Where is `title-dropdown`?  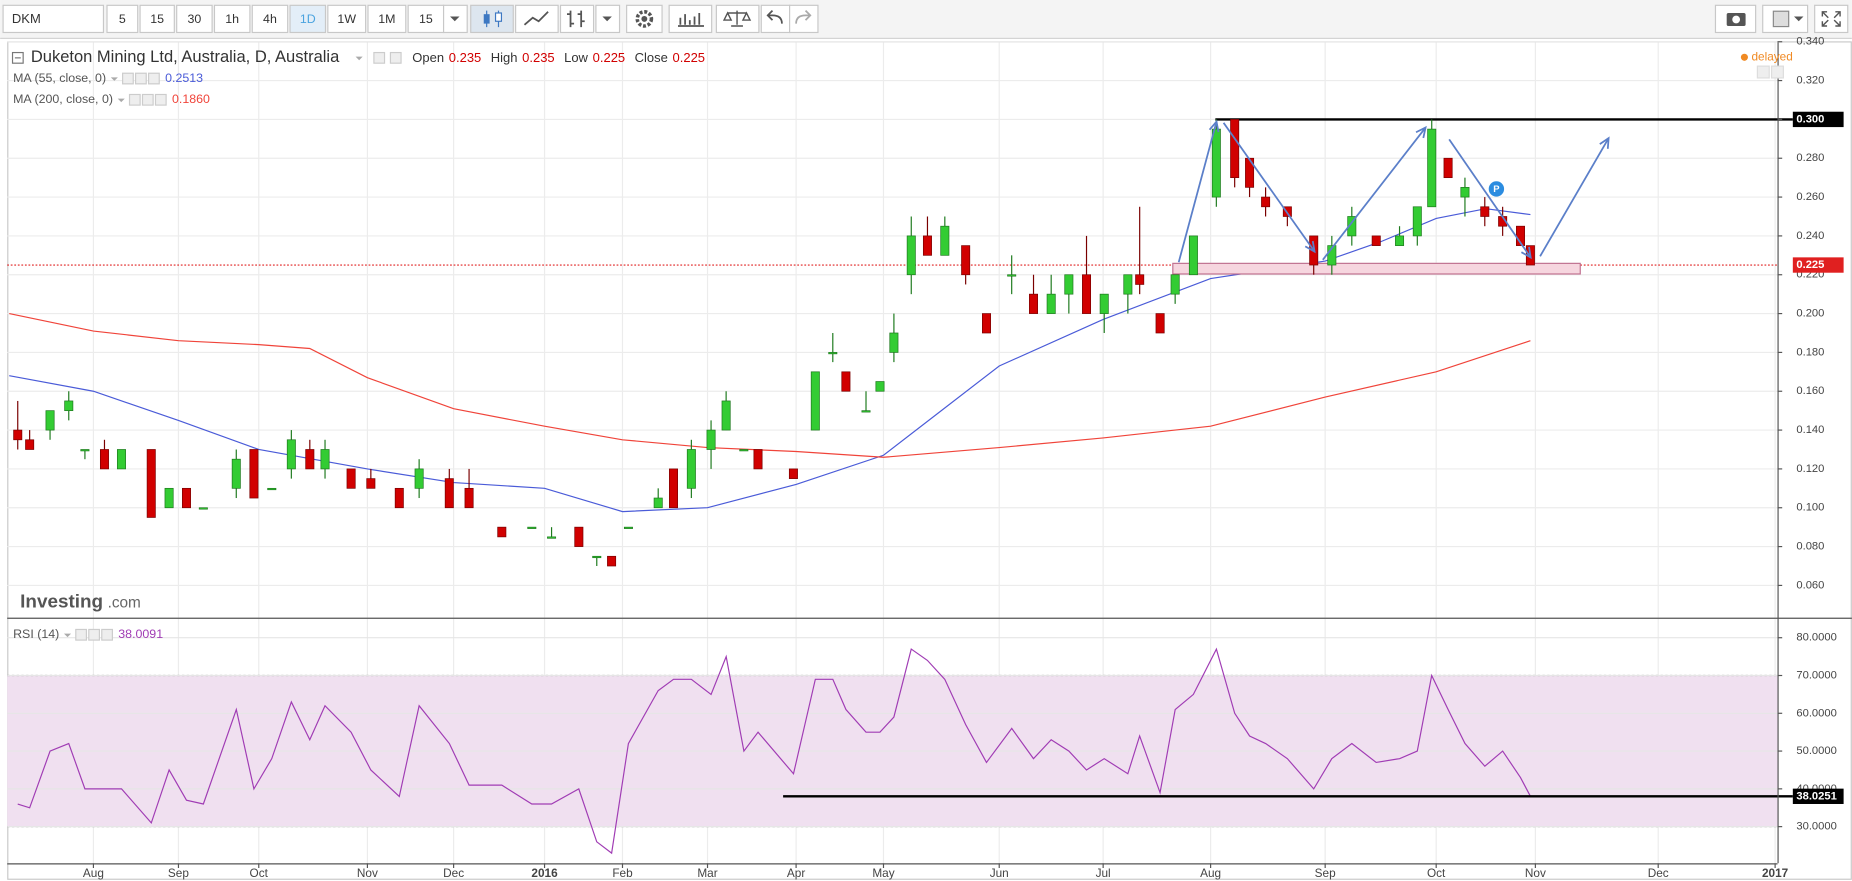 title-dropdown is located at coordinates (359, 58).